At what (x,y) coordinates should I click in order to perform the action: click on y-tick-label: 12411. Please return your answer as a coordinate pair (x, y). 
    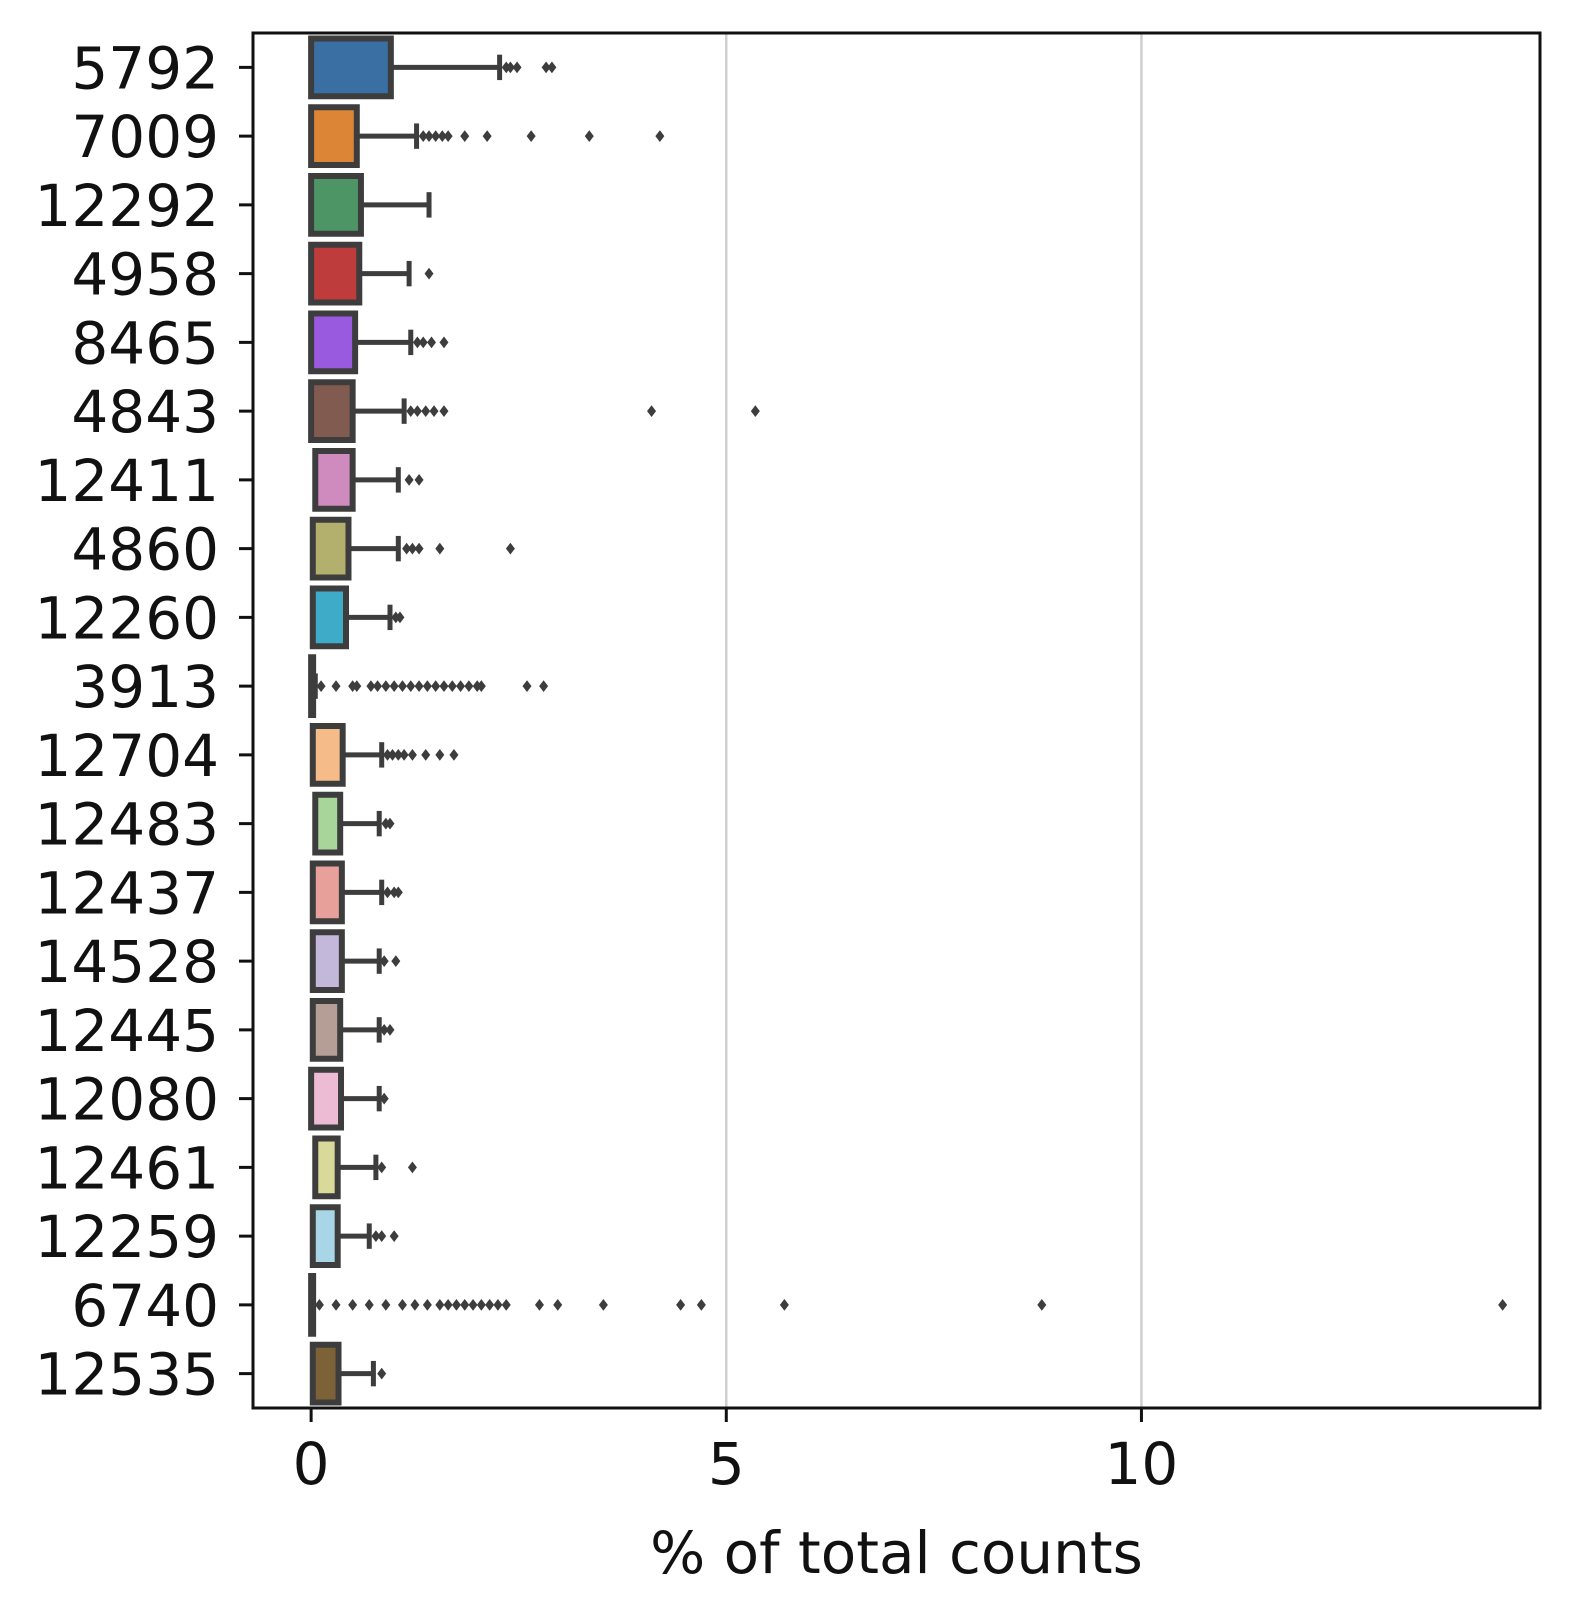
    Looking at the image, I should click on (126, 481).